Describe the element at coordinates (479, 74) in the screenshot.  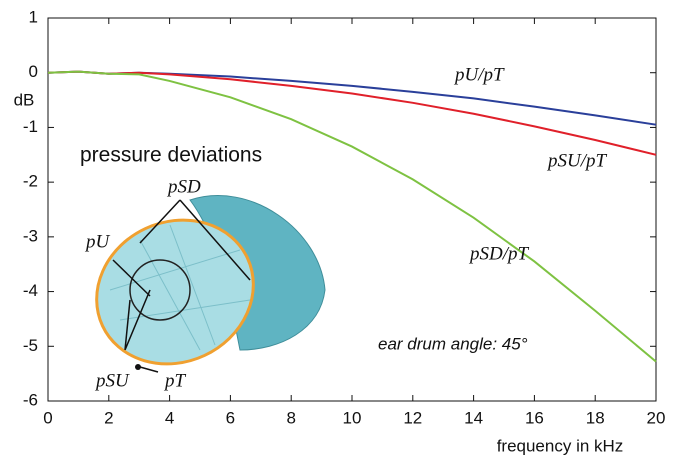
I see `series-label: pU/pT` at that location.